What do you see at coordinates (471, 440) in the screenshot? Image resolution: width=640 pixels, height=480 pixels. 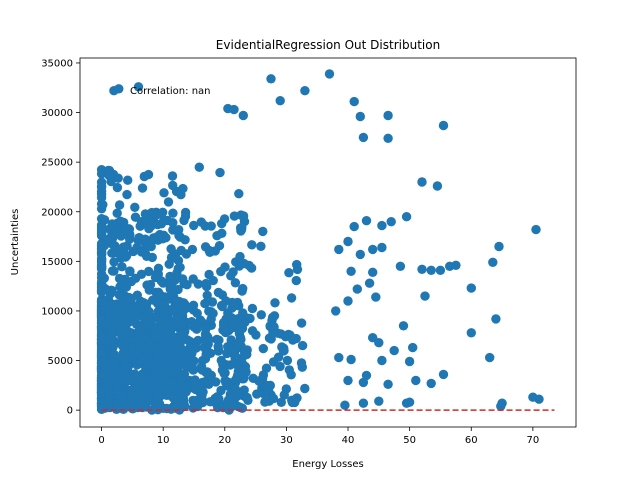 I see `x-tick-label: 60` at bounding box center [471, 440].